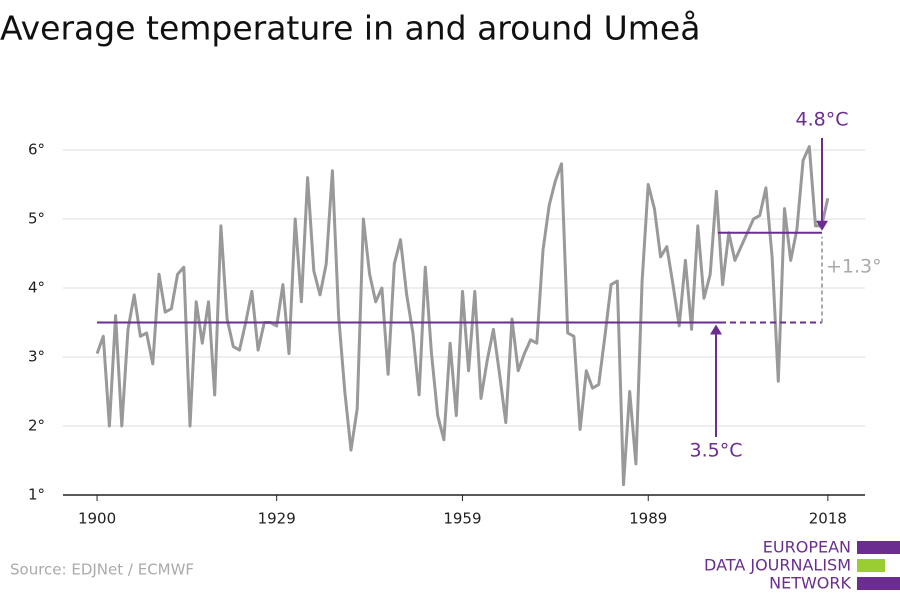 The width and height of the screenshot is (900, 600). I want to click on y-tick-label: 4°, so click(36, 288).